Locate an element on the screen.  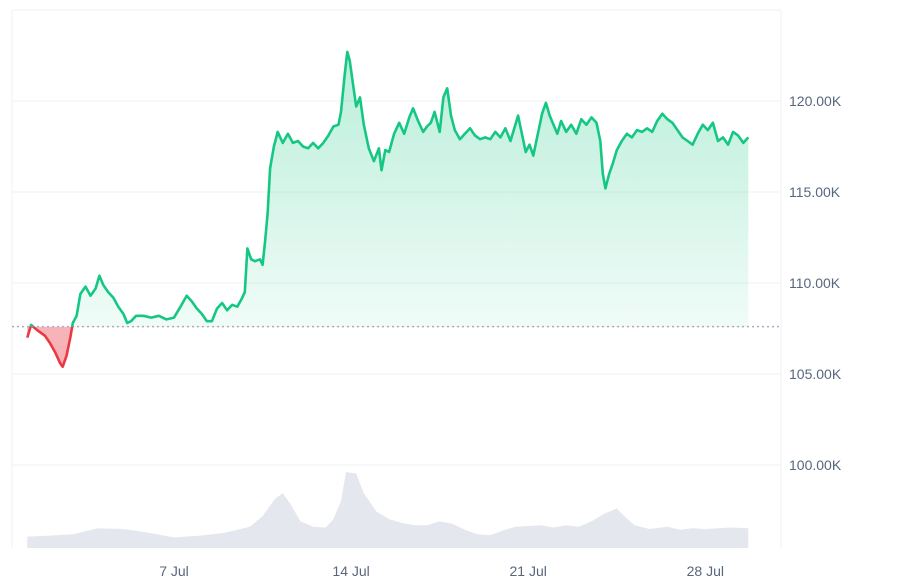
x-tick-label: 7 Jul is located at coordinates (174, 571).